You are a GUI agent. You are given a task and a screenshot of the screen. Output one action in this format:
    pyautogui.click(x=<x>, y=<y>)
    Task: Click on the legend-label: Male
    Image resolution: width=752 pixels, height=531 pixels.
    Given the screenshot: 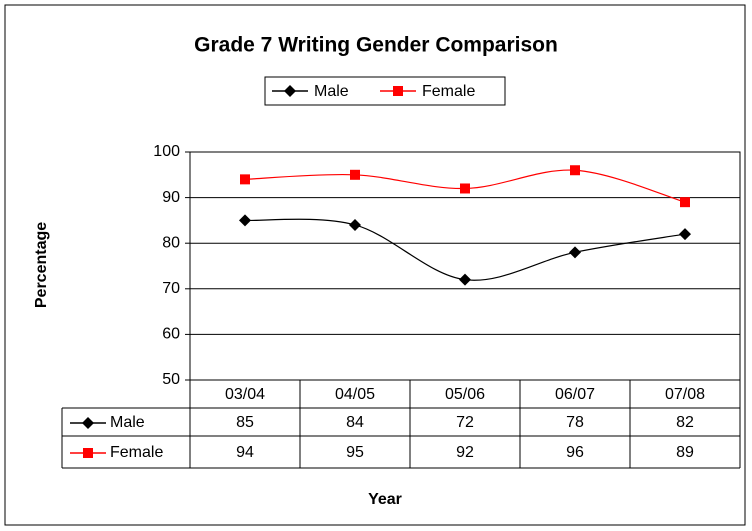 What is the action you would take?
    pyautogui.click(x=331, y=91)
    